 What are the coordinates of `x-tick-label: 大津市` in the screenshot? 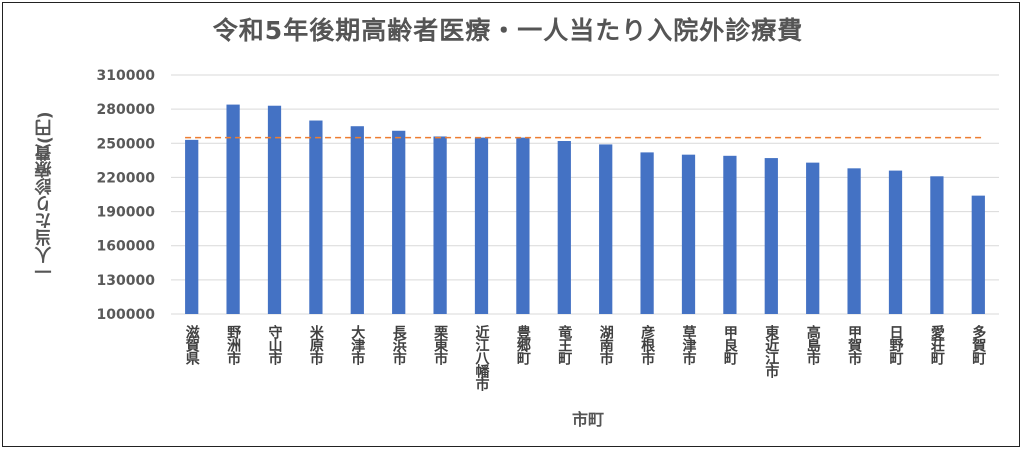 It's located at (357, 345).